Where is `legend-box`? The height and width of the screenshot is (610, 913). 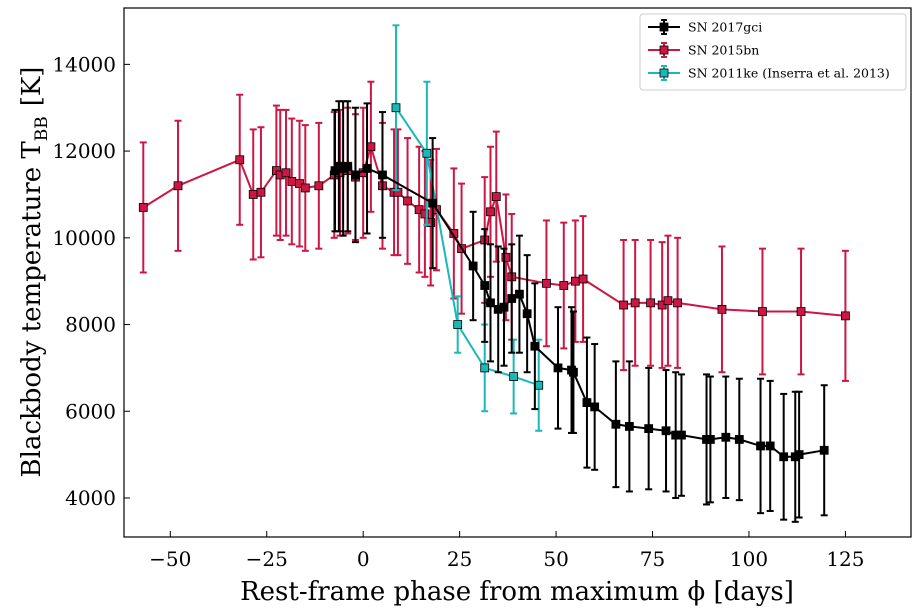
legend-box is located at coordinates (773, 52).